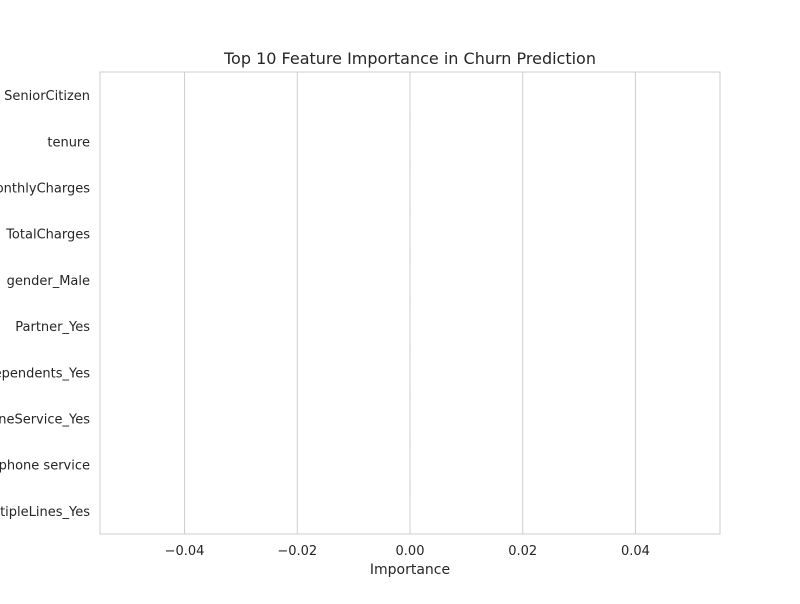 Image resolution: width=800 pixels, height=604 pixels. What do you see at coordinates (48, 281) in the screenshot?
I see `y-tick-label: gender_Male` at bounding box center [48, 281].